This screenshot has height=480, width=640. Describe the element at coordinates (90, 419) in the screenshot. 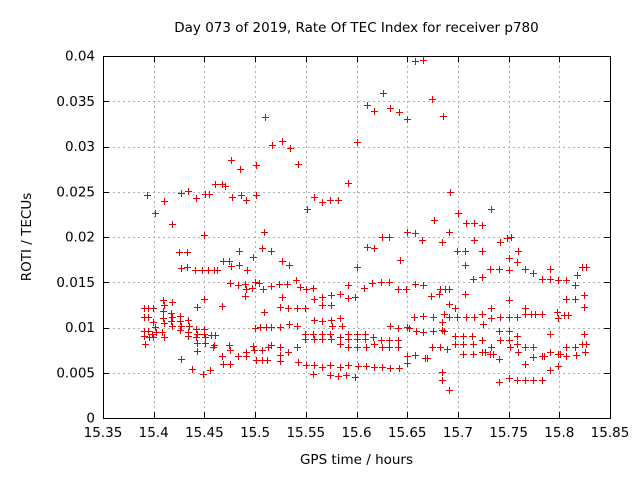

I see `y-tick-label: 0` at that location.